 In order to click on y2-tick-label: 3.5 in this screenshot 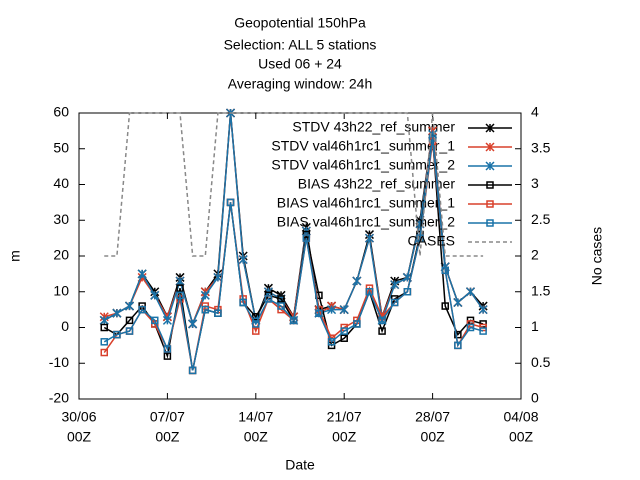, I will do `click(541, 147)`.